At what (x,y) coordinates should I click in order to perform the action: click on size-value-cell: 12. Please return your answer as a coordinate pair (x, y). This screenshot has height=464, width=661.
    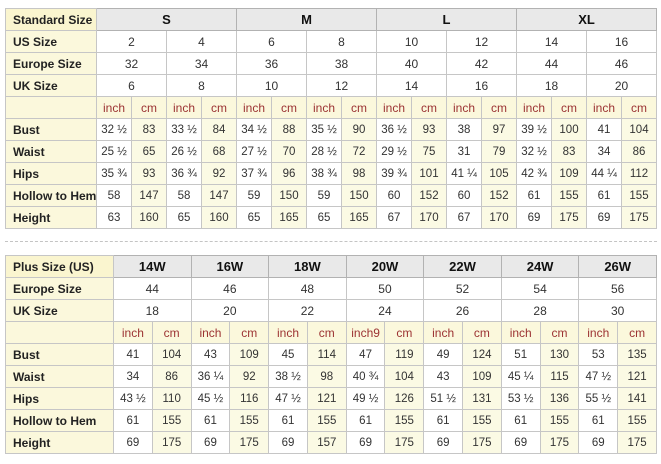
    Looking at the image, I should click on (341, 85).